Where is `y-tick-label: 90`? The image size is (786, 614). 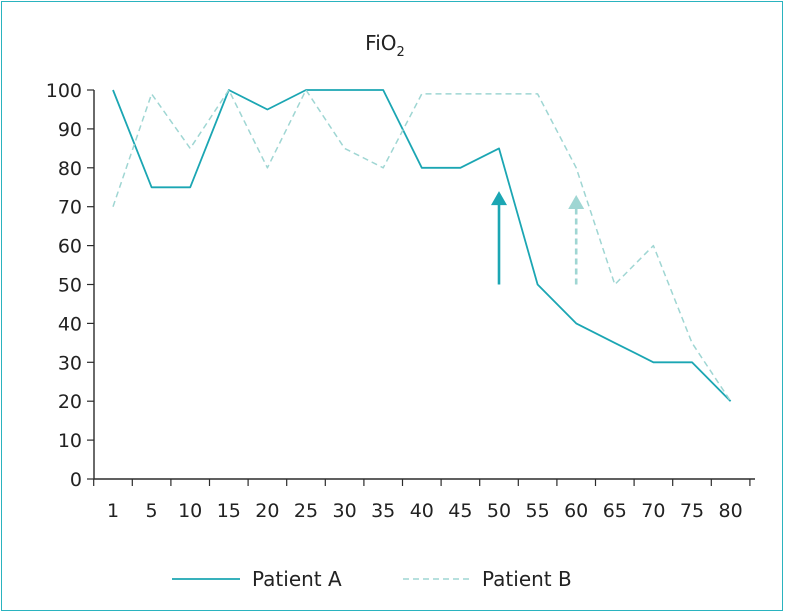 y-tick-label: 90 is located at coordinates (70, 130).